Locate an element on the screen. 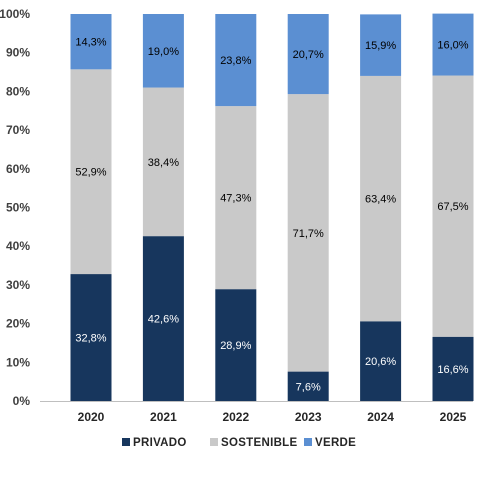  y-tick-label: 30% is located at coordinates (18, 285).